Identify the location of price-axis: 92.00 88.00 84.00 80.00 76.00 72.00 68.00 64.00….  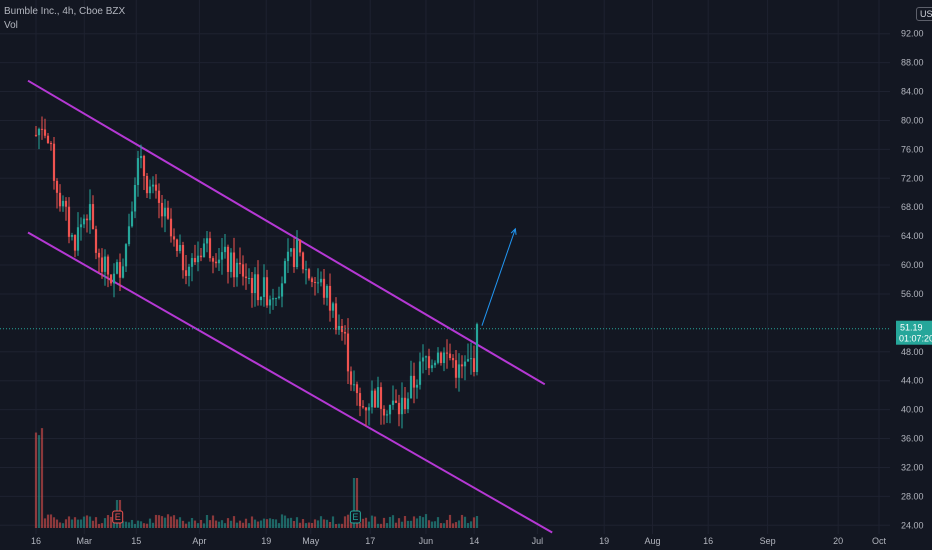
(912, 280).